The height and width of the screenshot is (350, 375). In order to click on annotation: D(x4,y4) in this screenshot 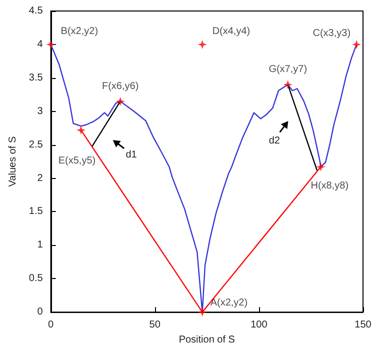, I will do `click(231, 31)`.